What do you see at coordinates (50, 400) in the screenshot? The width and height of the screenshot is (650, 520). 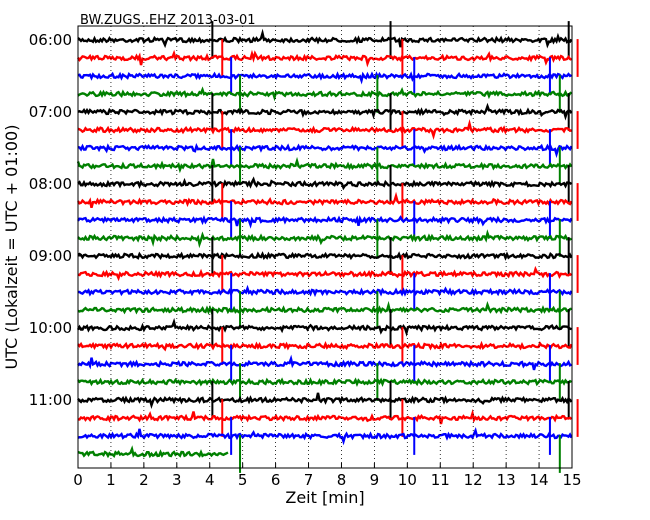 I see `y-tick-label: 11:00` at bounding box center [50, 400].